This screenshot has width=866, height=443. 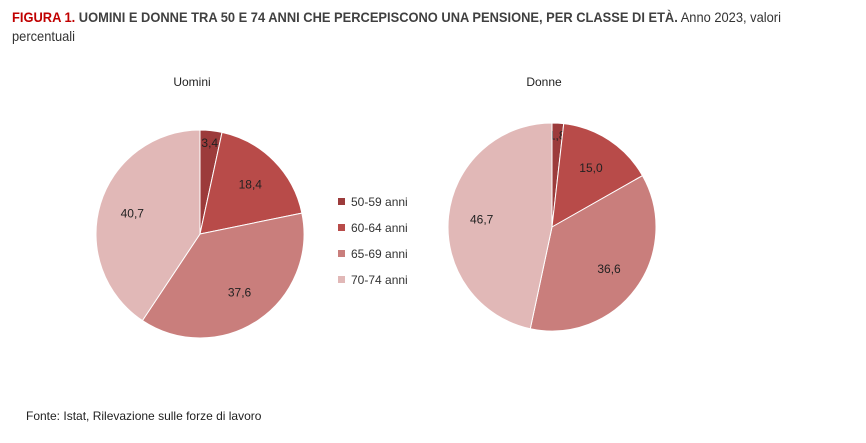 I want to click on data-label: 46,7, so click(x=482, y=220).